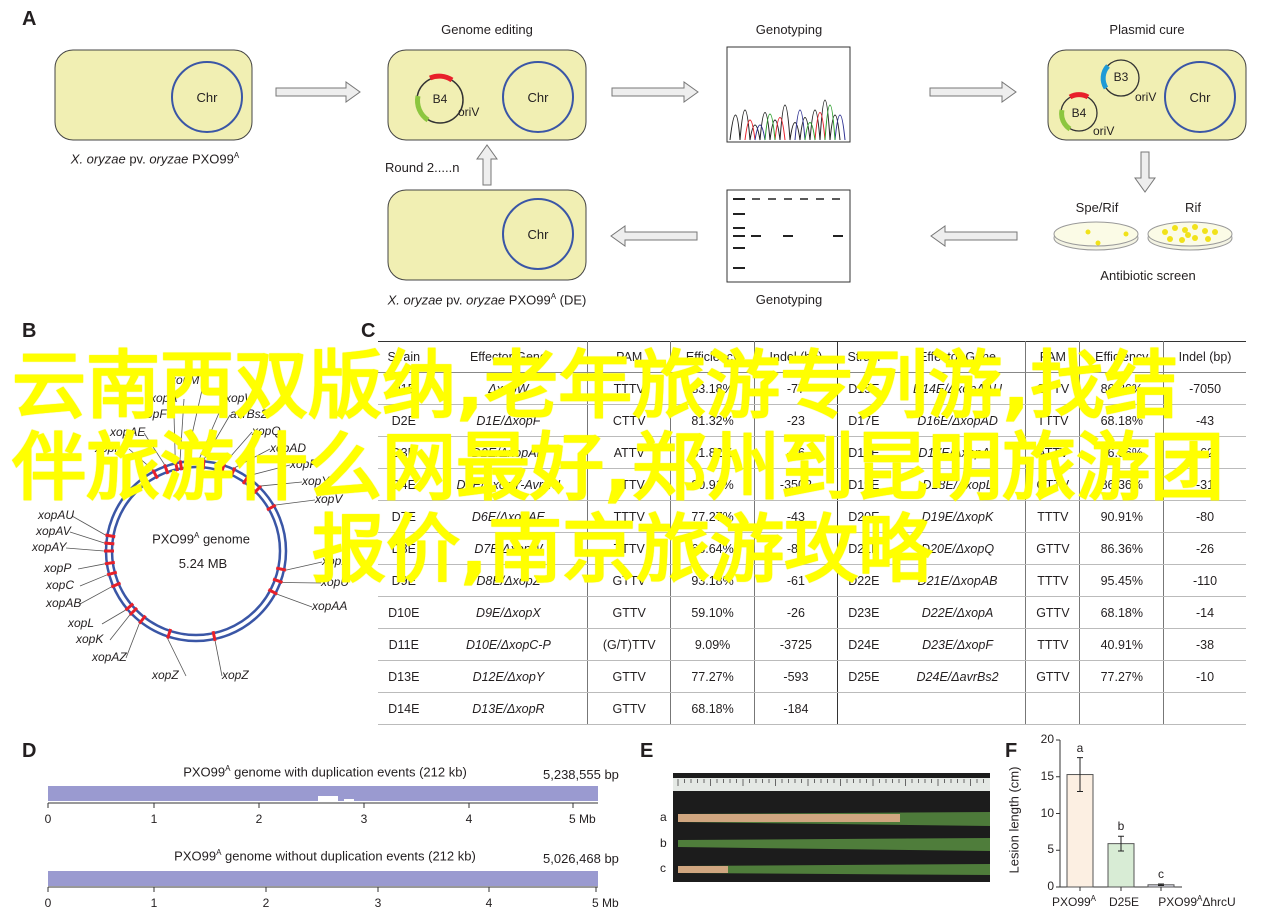  What do you see at coordinates (508, 420) in the screenshot?
I see `table-cell: D1E/ΔxopF` at bounding box center [508, 420].